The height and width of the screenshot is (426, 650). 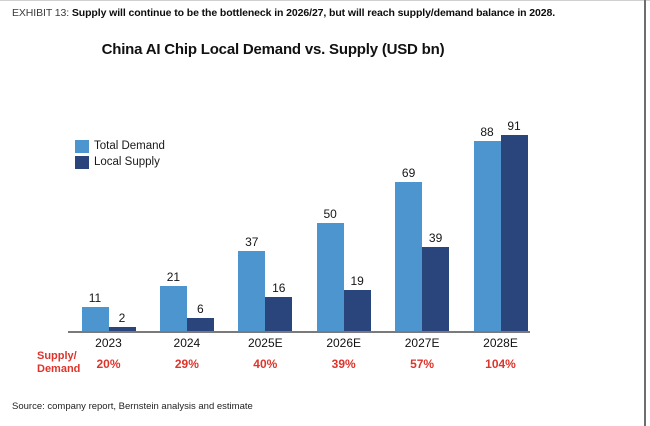 I want to click on chart-legend: Total Demand Local Supply, so click(x=120, y=154).